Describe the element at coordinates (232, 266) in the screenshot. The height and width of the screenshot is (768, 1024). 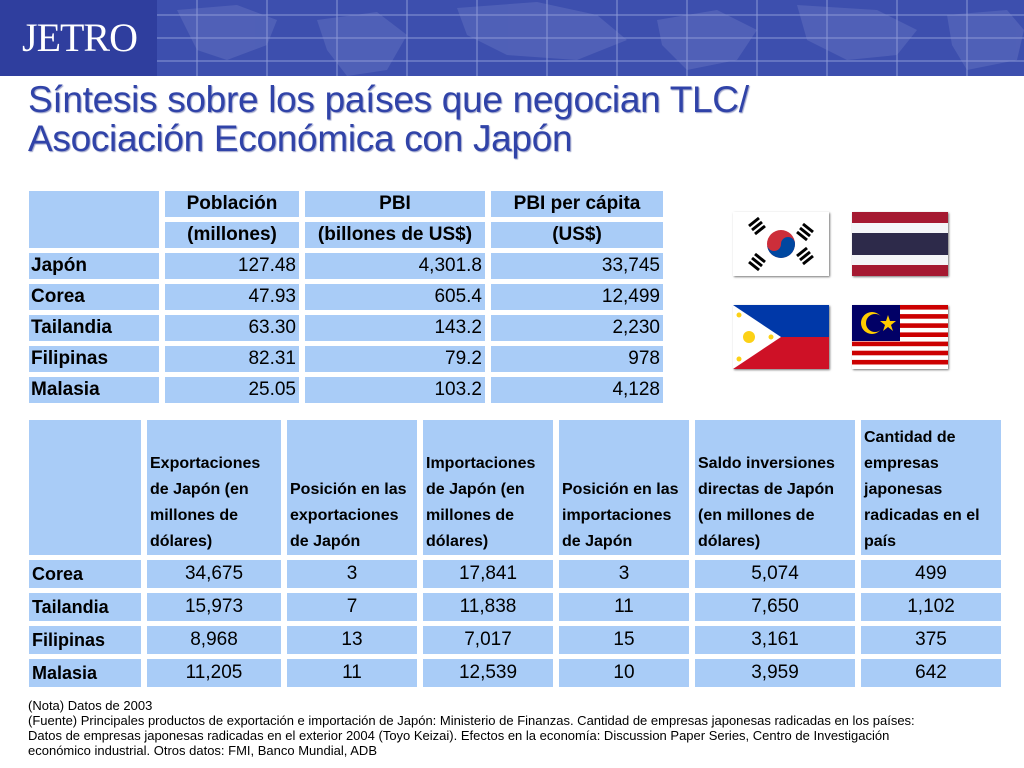
I see `value-cell: 127.48` at that location.